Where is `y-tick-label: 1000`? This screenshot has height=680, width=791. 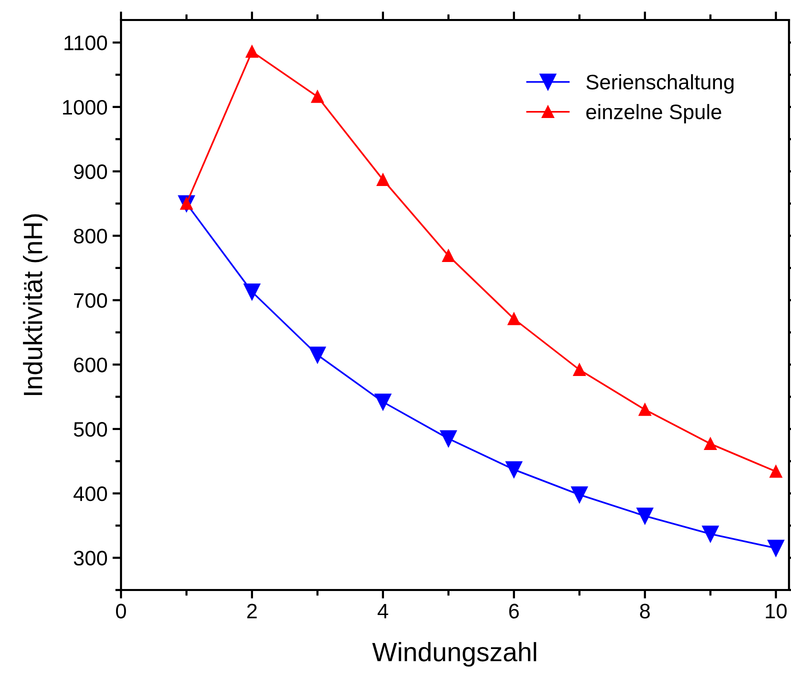
y-tick-label: 1000 is located at coordinates (85, 107).